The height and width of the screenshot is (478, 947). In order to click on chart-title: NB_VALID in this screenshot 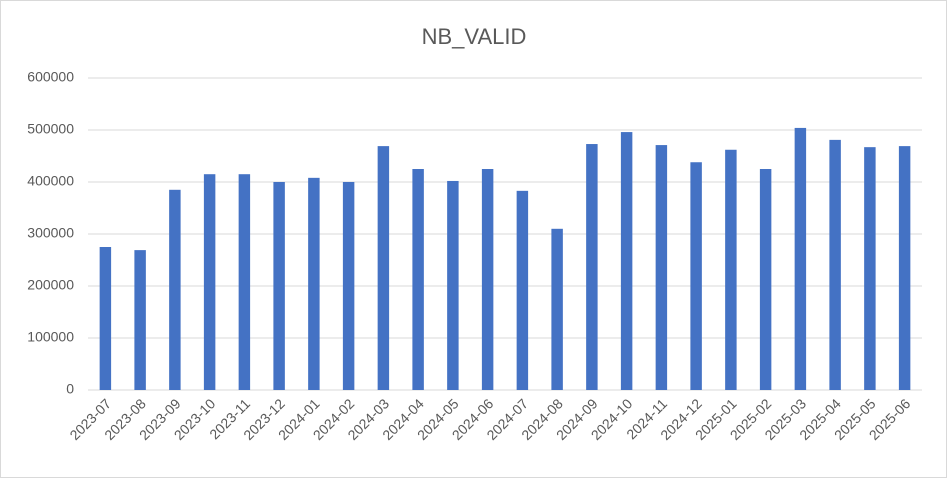, I will do `click(474, 36)`.